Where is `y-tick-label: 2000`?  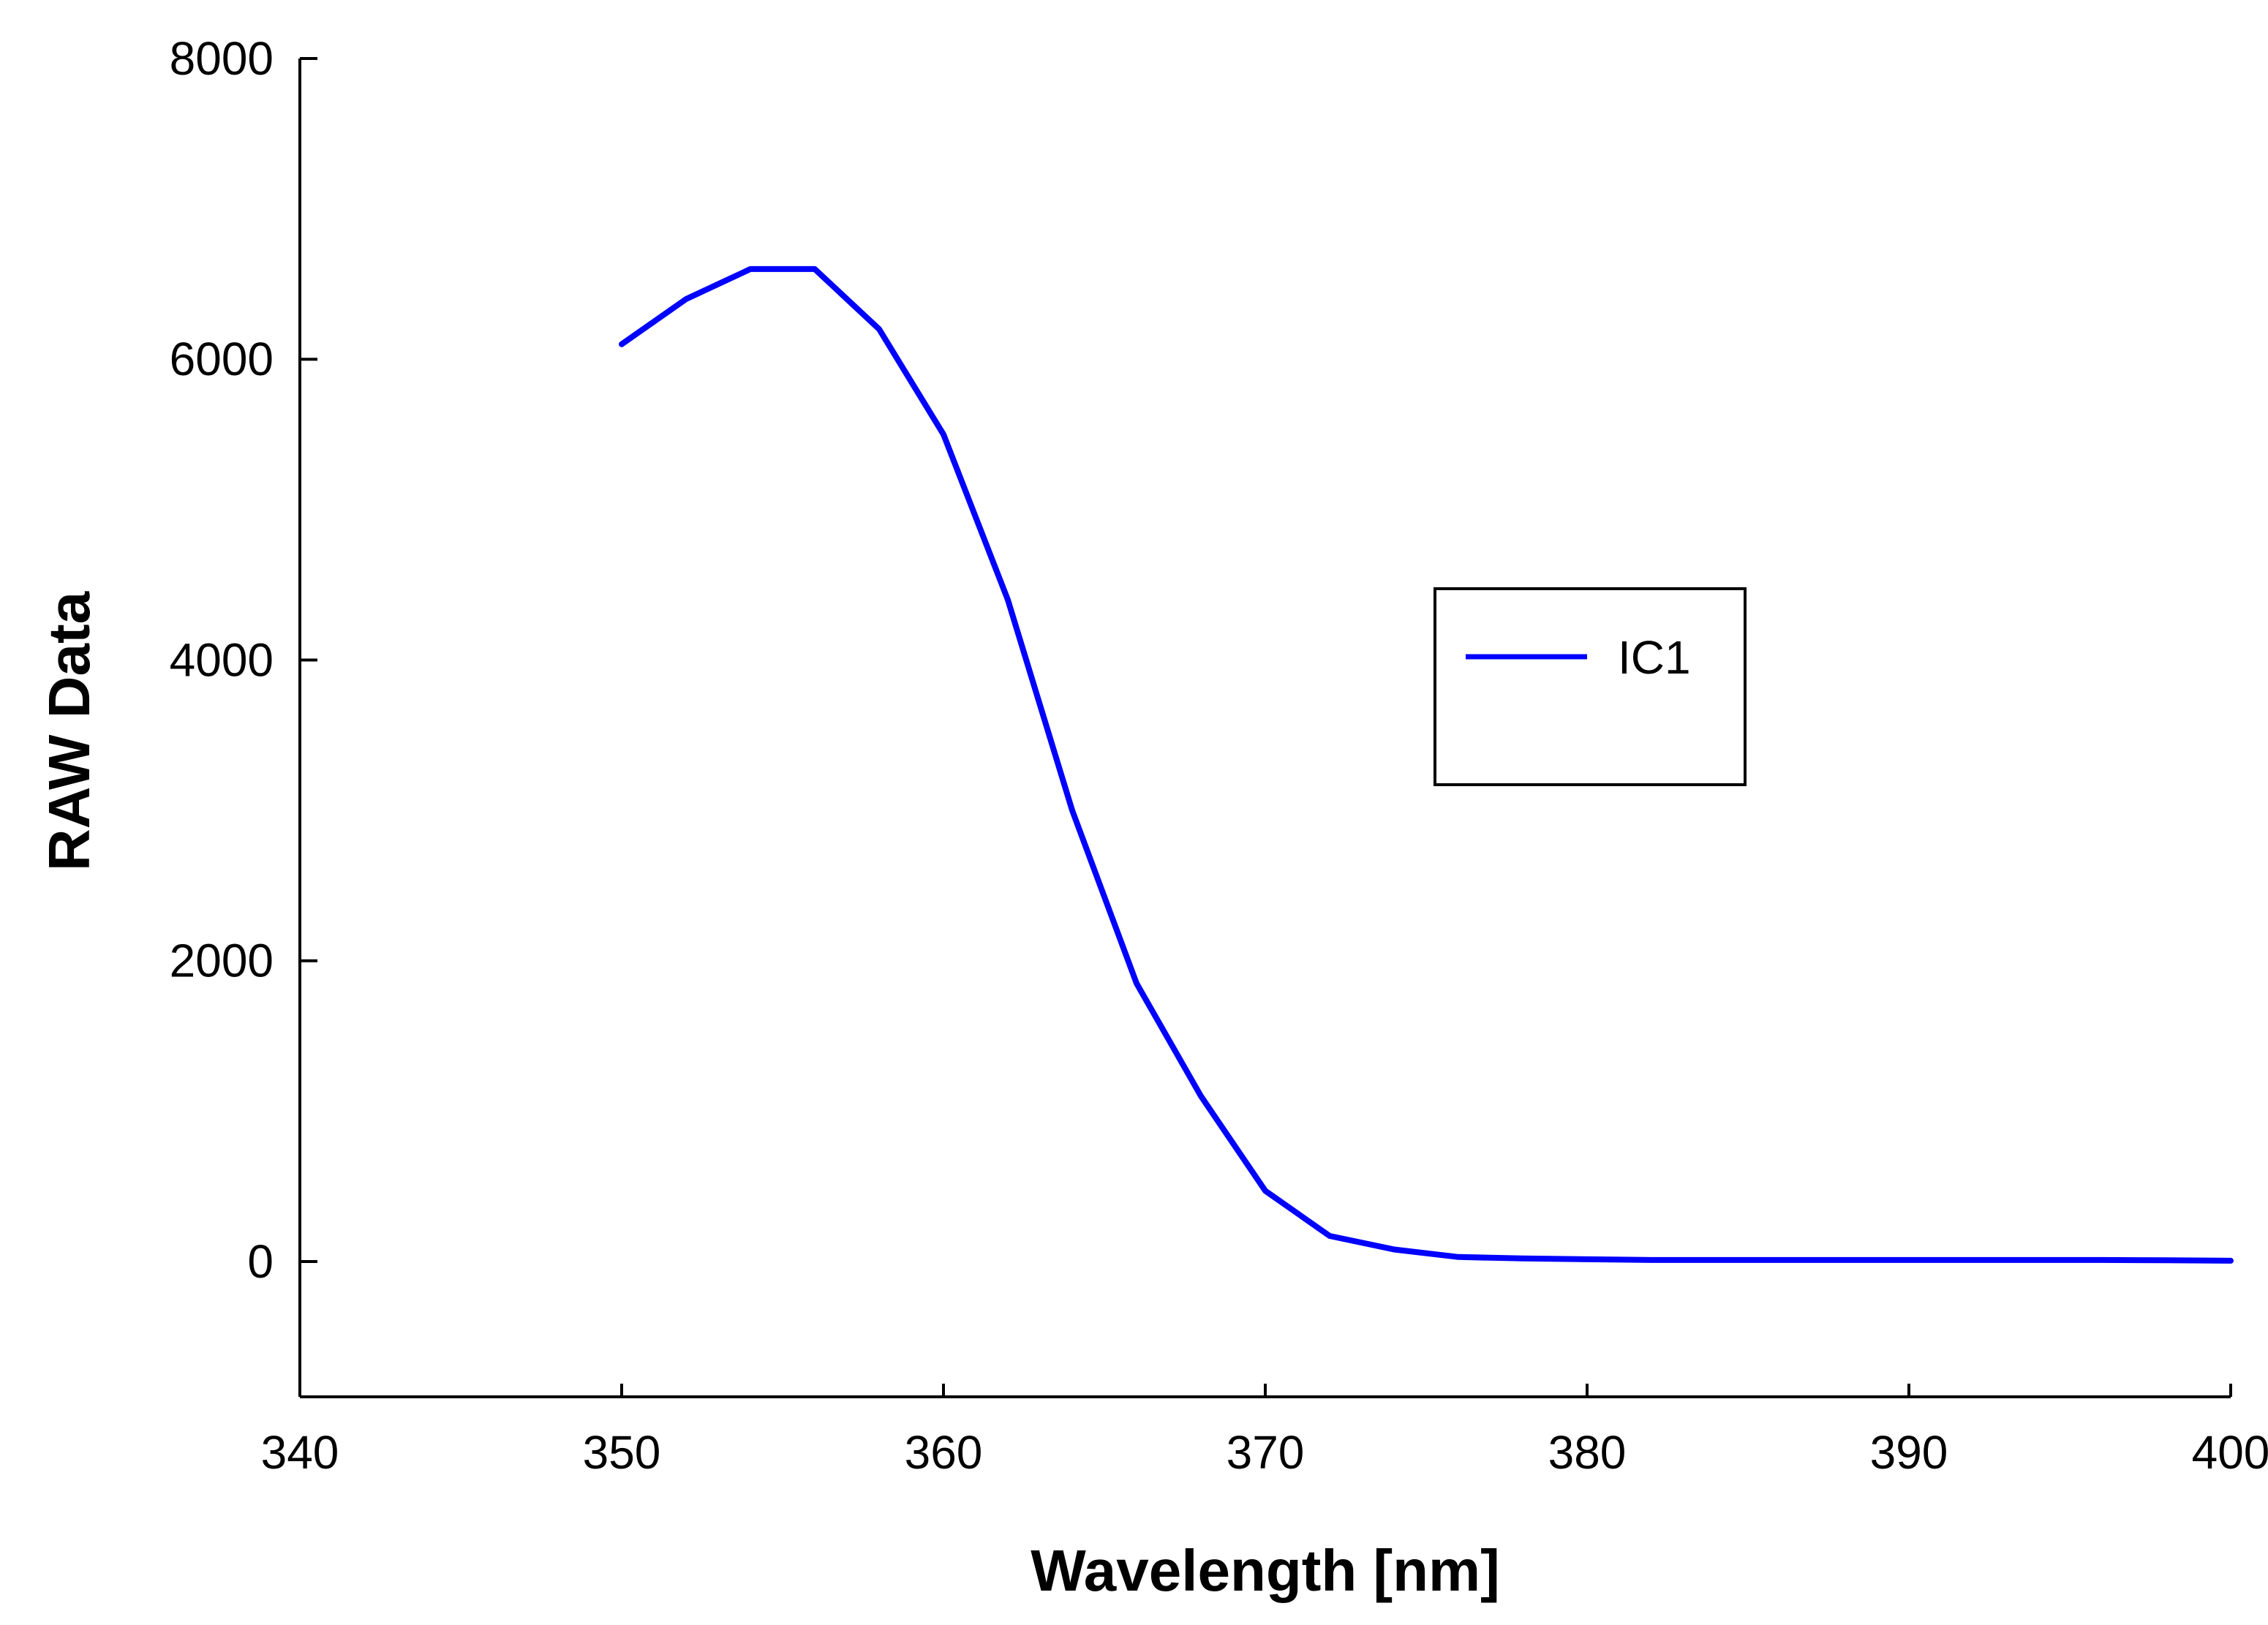 y-tick-label: 2000 is located at coordinates (222, 961).